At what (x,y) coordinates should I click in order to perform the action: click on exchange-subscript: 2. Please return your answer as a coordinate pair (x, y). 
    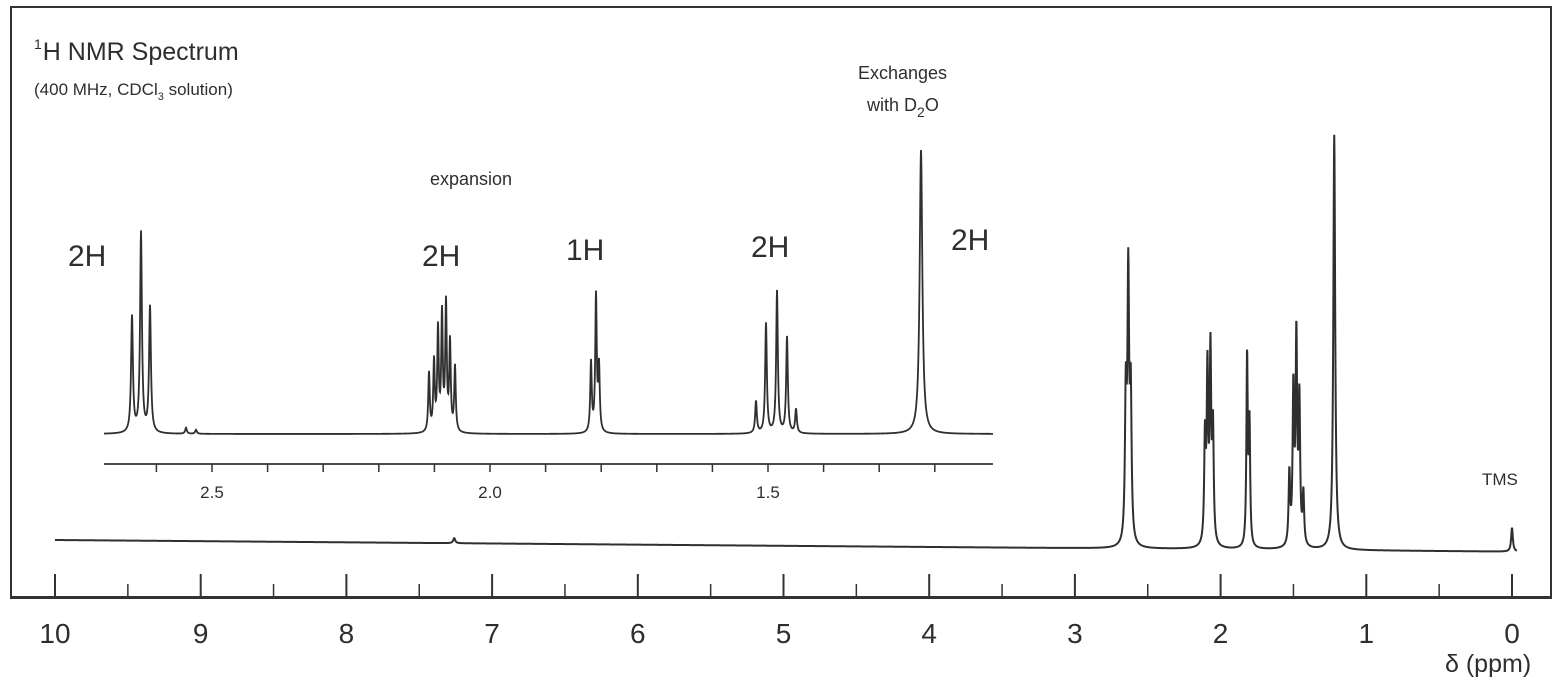
    Looking at the image, I should click on (921, 112).